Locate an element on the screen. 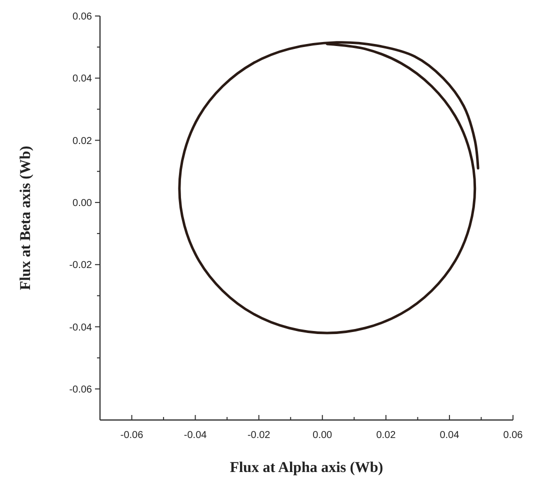 The width and height of the screenshot is (546, 492). x-tick-label: 0.02 is located at coordinates (386, 435).